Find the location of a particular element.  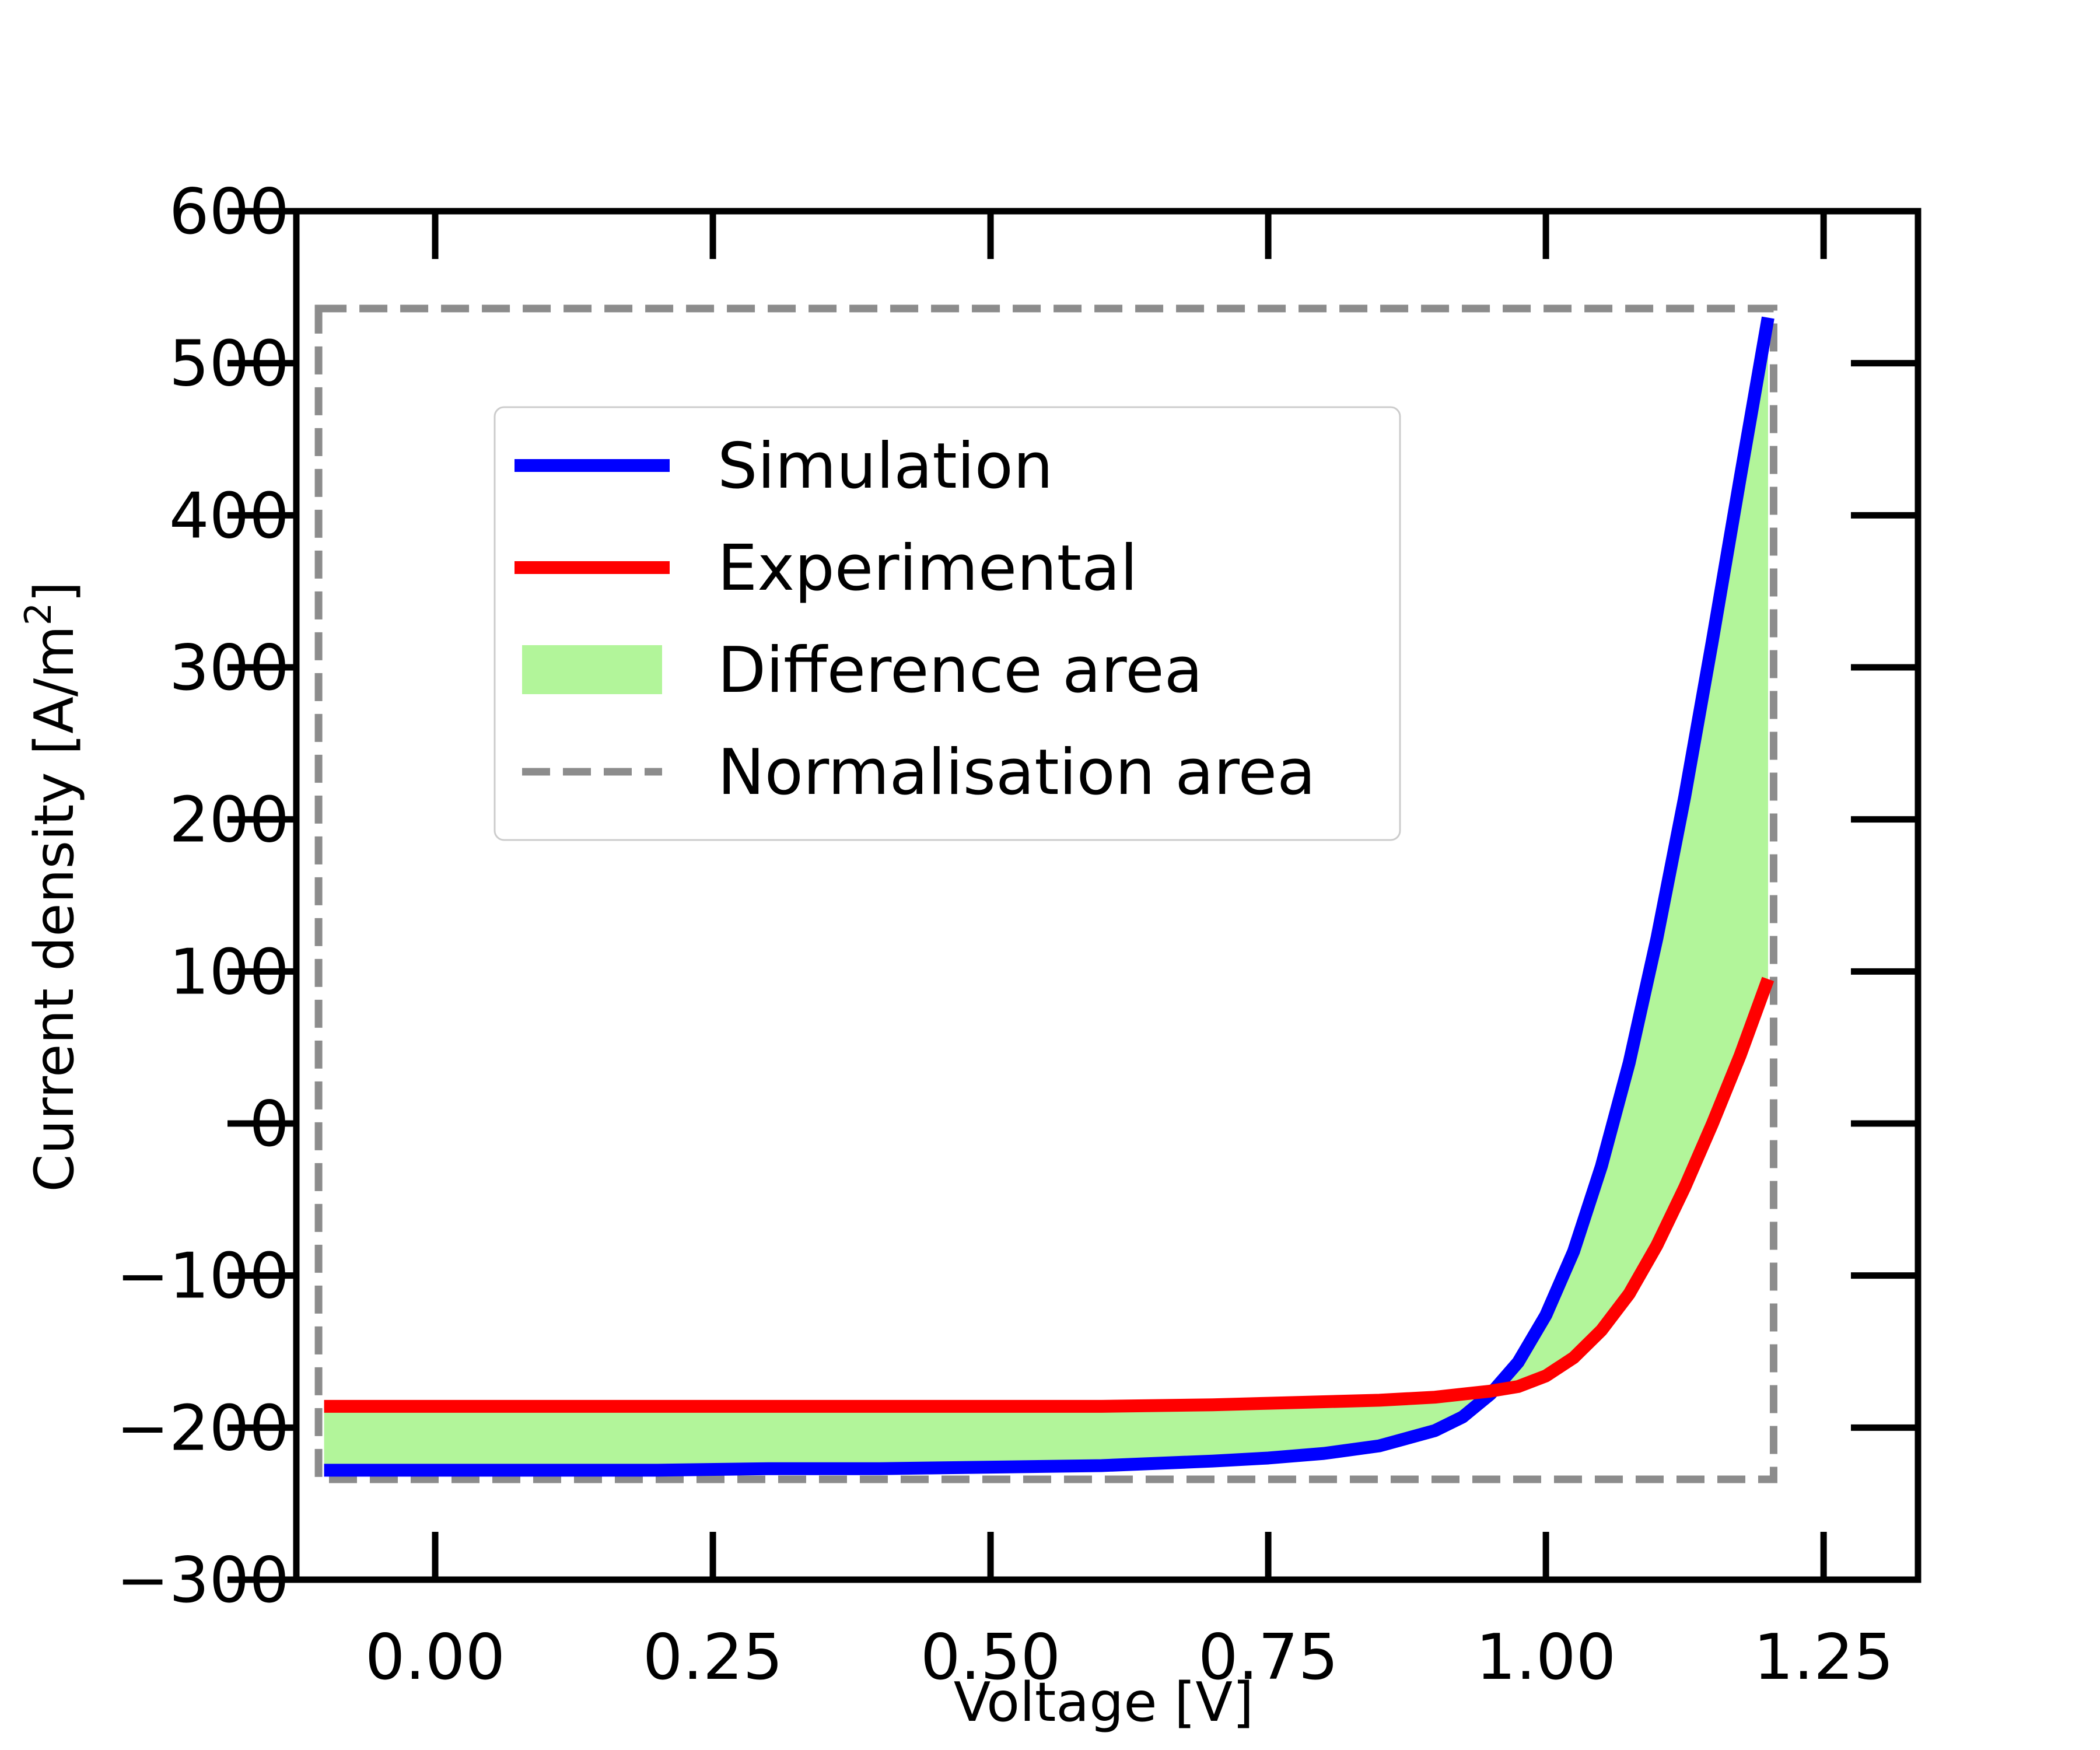

y-tick-label: −200 is located at coordinates (202, 1428).